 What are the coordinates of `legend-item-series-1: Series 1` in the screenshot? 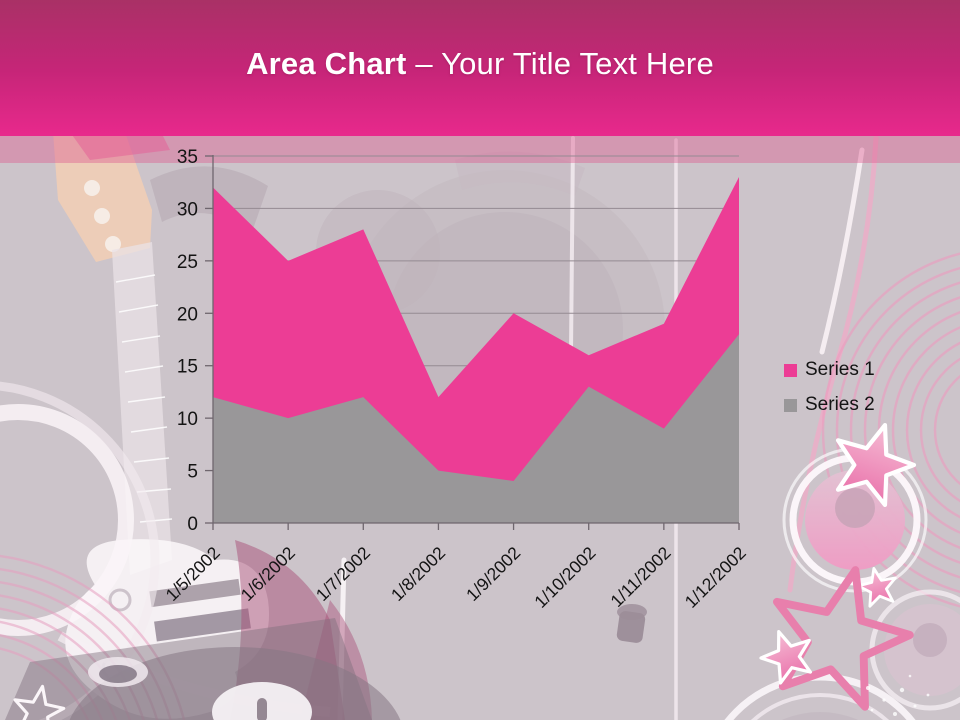 It's located at (829, 370).